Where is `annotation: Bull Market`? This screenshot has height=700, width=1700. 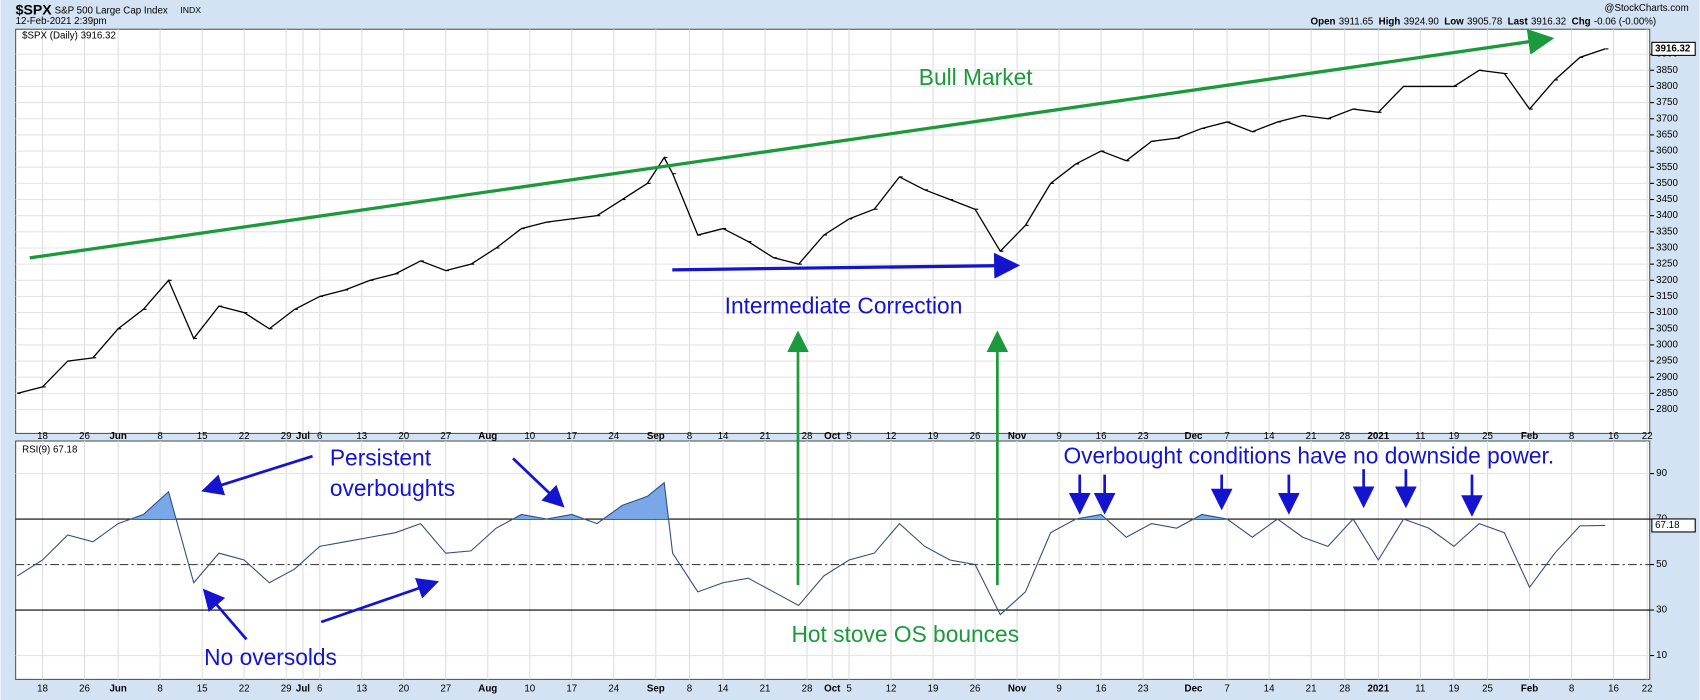
annotation: Bull Market is located at coordinates (976, 77).